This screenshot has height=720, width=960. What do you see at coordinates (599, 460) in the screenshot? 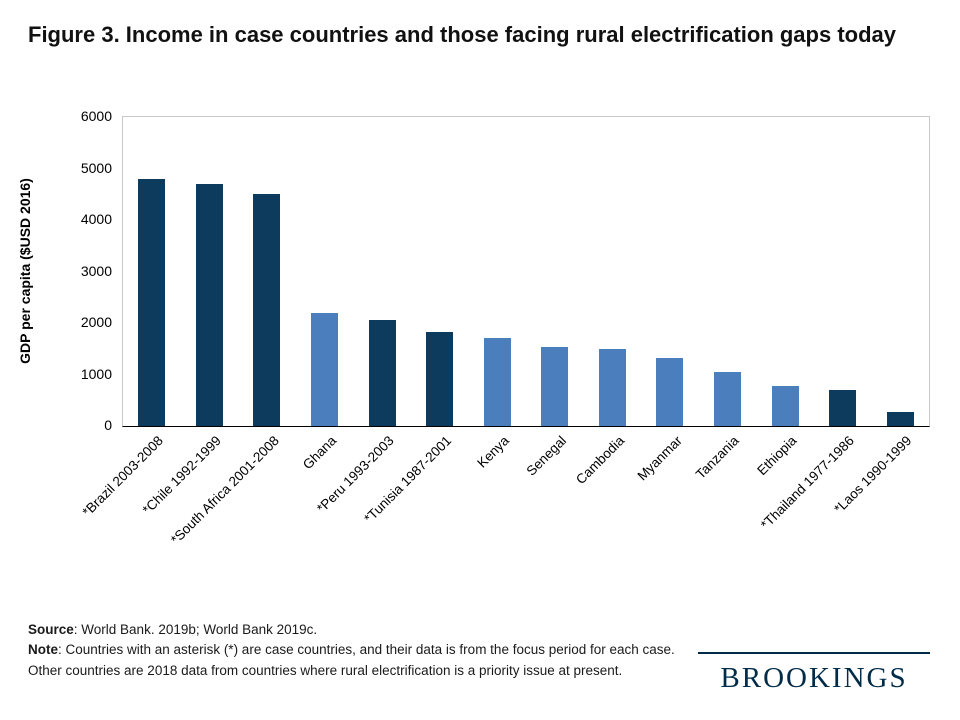
I see `x-axis-label: Cambodia` at bounding box center [599, 460].